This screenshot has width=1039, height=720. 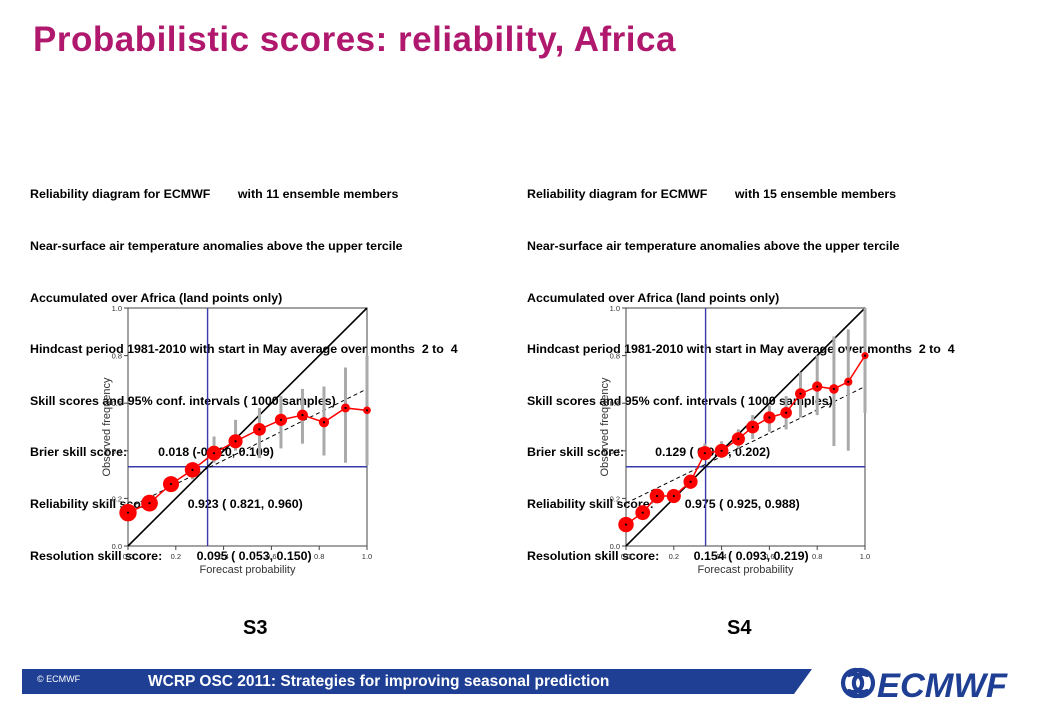 I want to click on ecmwf-logo: ECMWF, so click(x=924, y=685).